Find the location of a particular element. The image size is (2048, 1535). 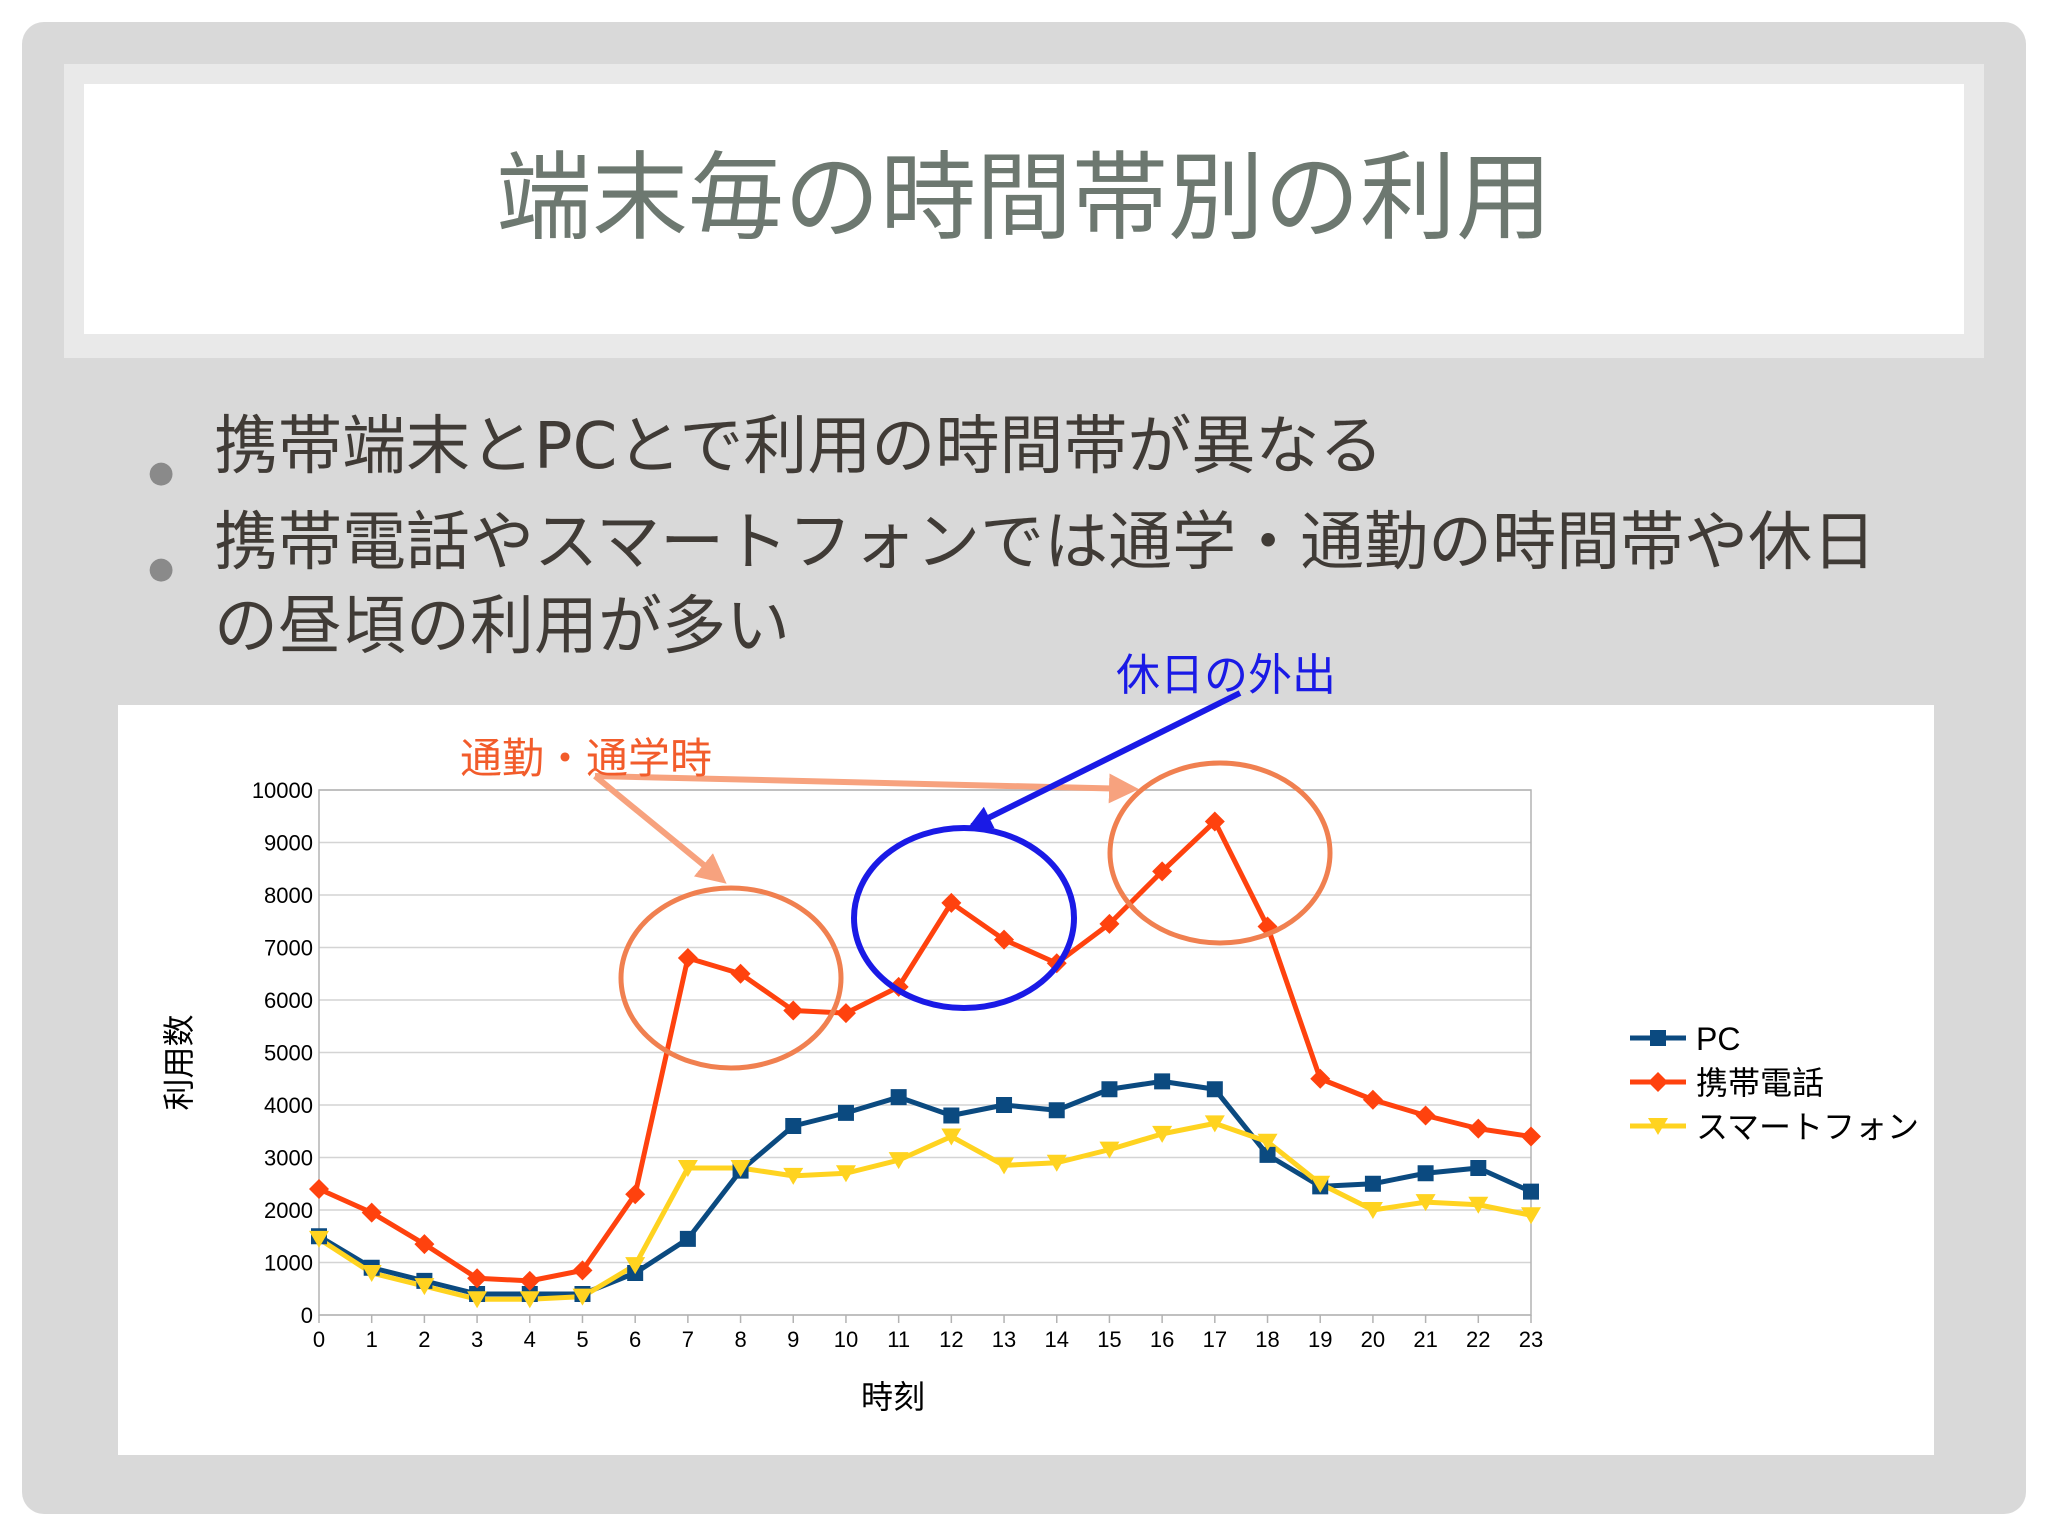

x-axis-title: 時刻 is located at coordinates (893, 1397).